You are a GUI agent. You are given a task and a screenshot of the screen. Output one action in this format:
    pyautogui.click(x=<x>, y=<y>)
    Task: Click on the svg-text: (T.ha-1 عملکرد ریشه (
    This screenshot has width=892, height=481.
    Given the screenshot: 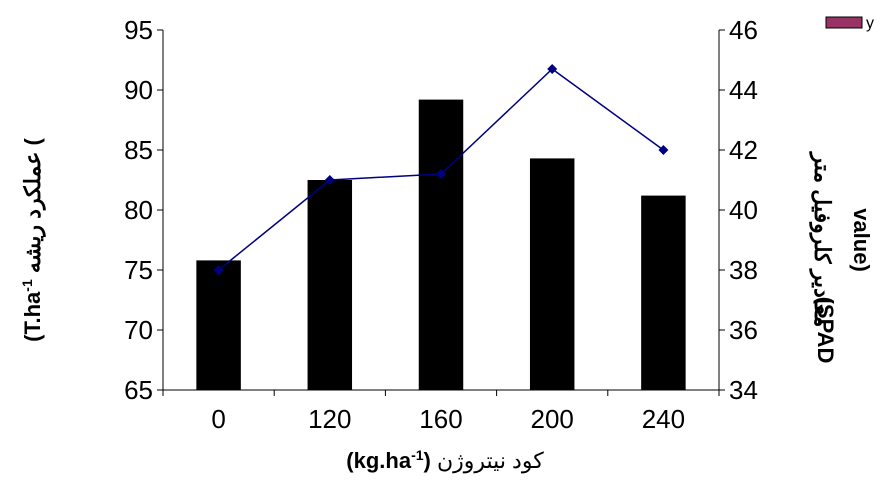 What is the action you would take?
    pyautogui.click(x=32, y=240)
    